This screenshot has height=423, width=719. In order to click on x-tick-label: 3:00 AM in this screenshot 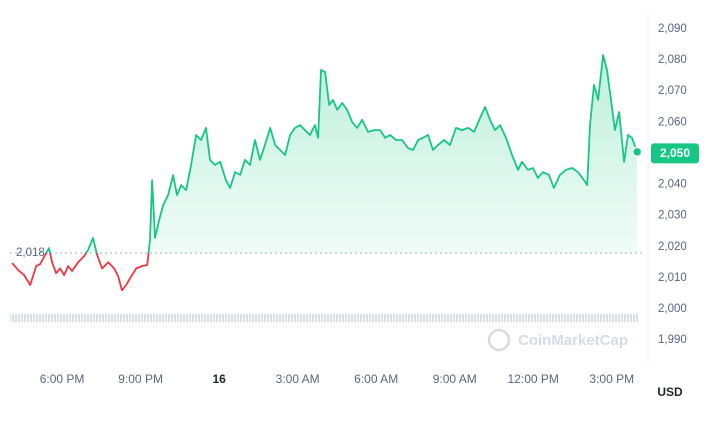, I will do `click(298, 379)`.